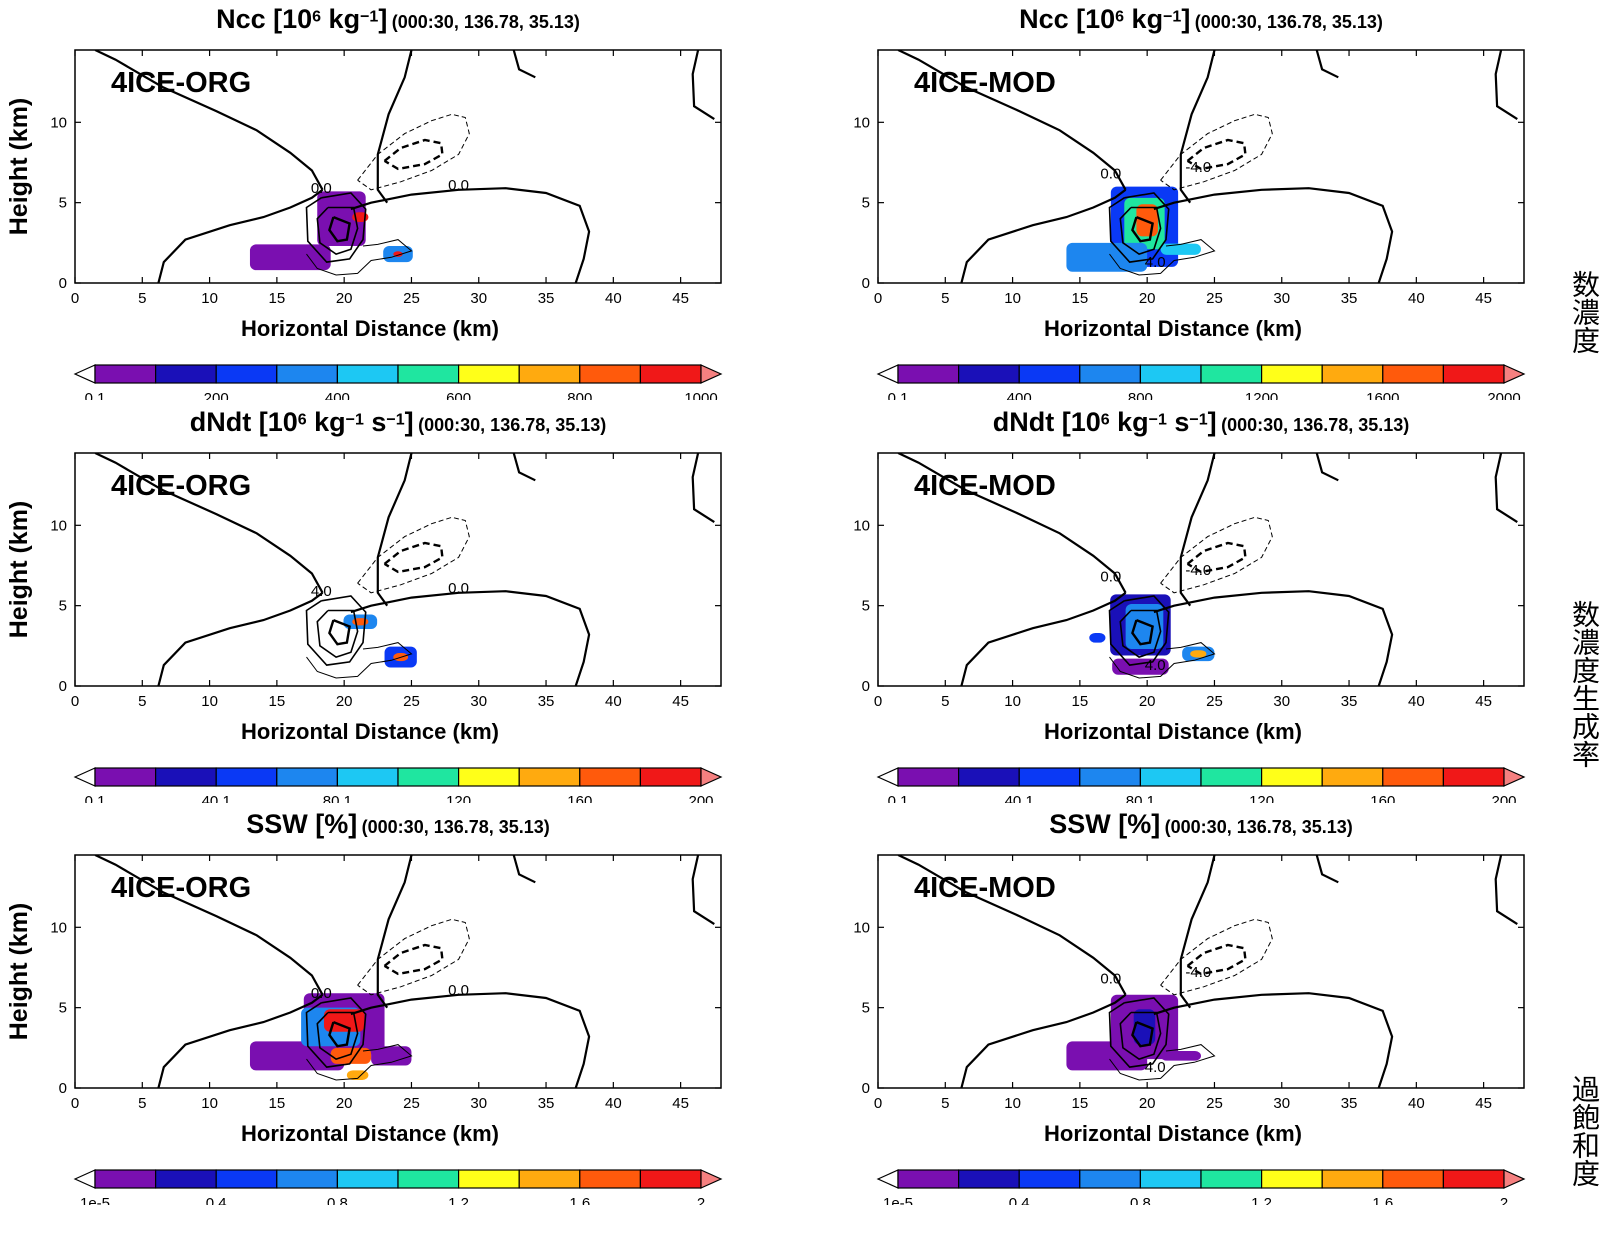 This screenshot has height=1247, width=1614. Describe the element at coordinates (321, 591) in the screenshot. I see `contour-label: 4.0` at that location.